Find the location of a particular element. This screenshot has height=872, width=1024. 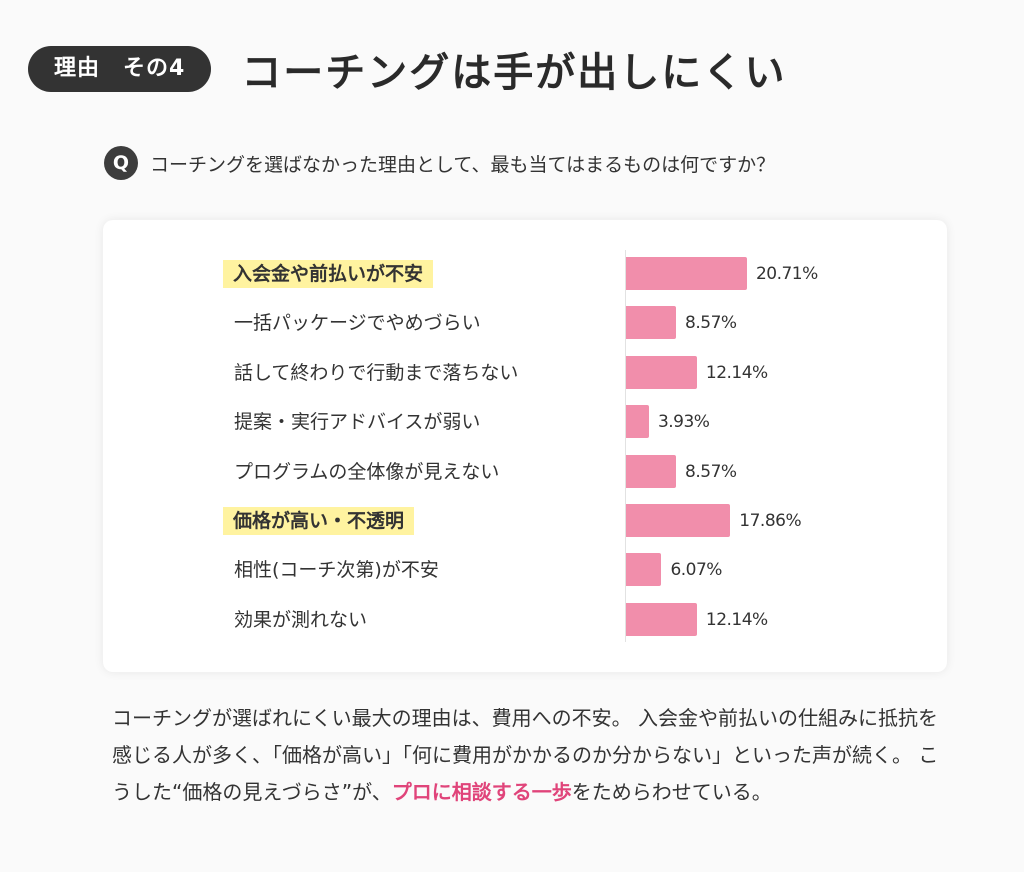

bar-label: 効果が測れない is located at coordinates (301, 619).